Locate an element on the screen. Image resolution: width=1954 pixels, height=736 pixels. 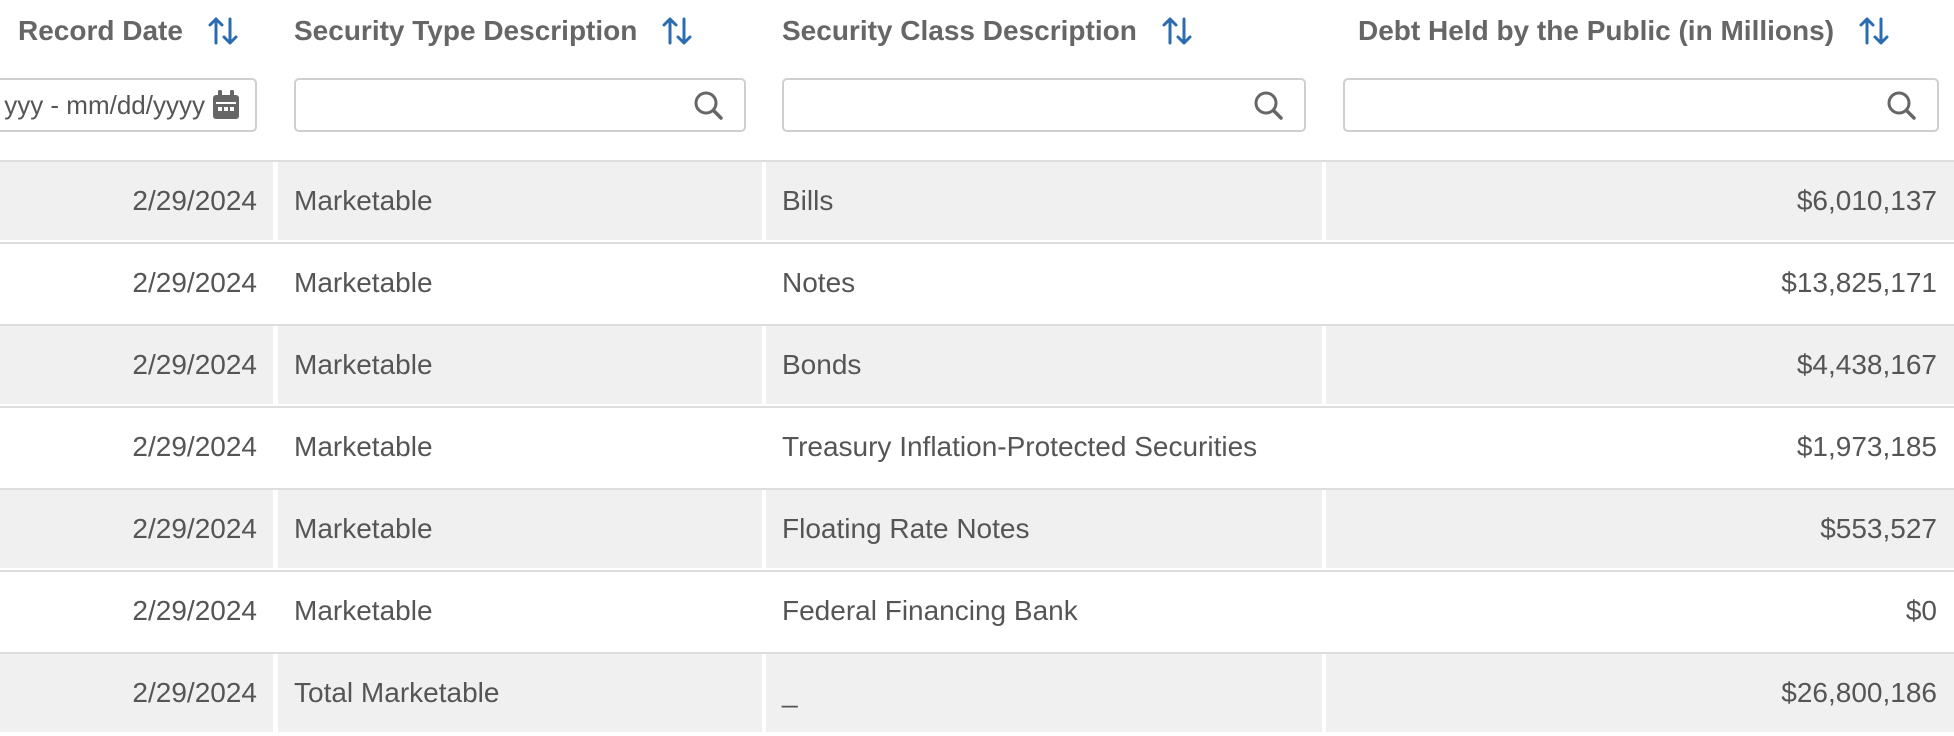
security-type-cell: Total Marketable is located at coordinates (520, 693).